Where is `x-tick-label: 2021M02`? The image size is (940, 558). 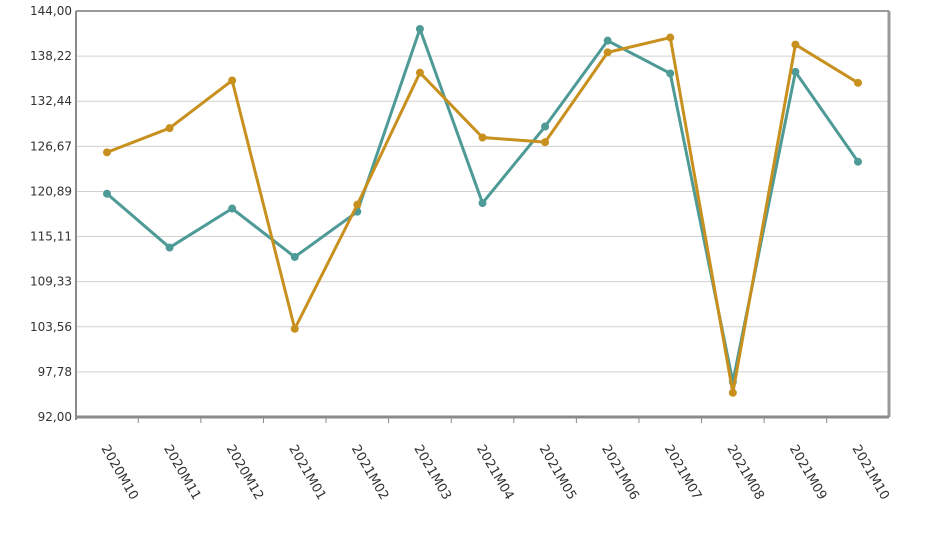 x-tick-label: 2021M02 is located at coordinates (369, 473).